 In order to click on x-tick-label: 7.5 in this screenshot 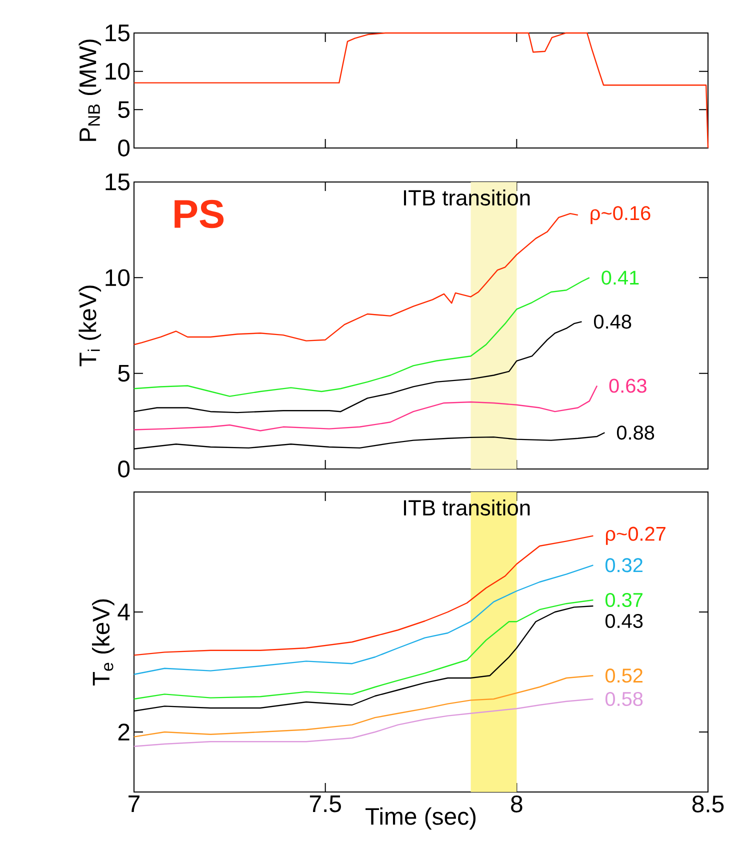, I will do `click(325, 804)`.